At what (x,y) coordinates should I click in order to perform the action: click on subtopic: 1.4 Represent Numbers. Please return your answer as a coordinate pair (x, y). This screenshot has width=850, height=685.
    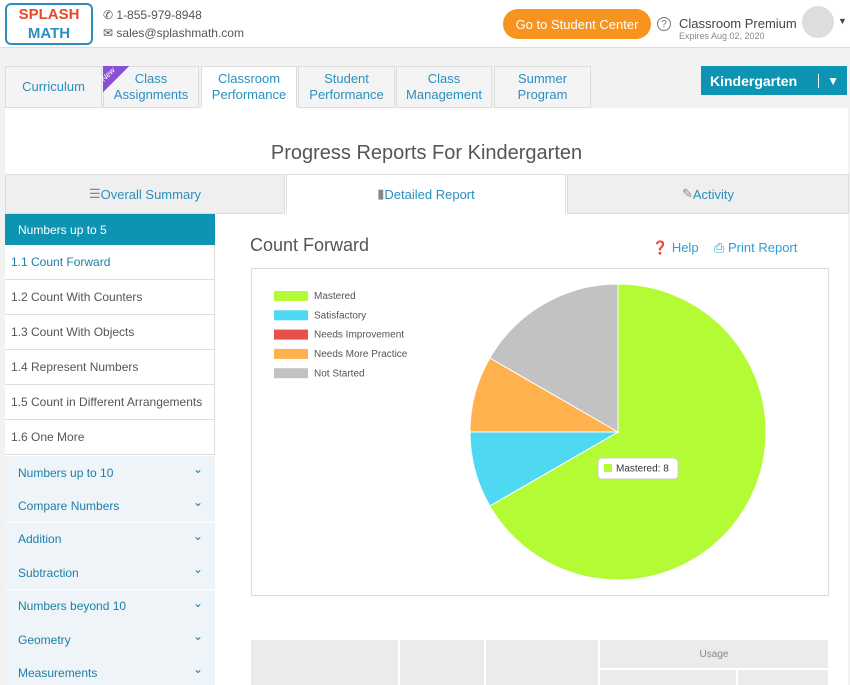
    Looking at the image, I should click on (110, 367).